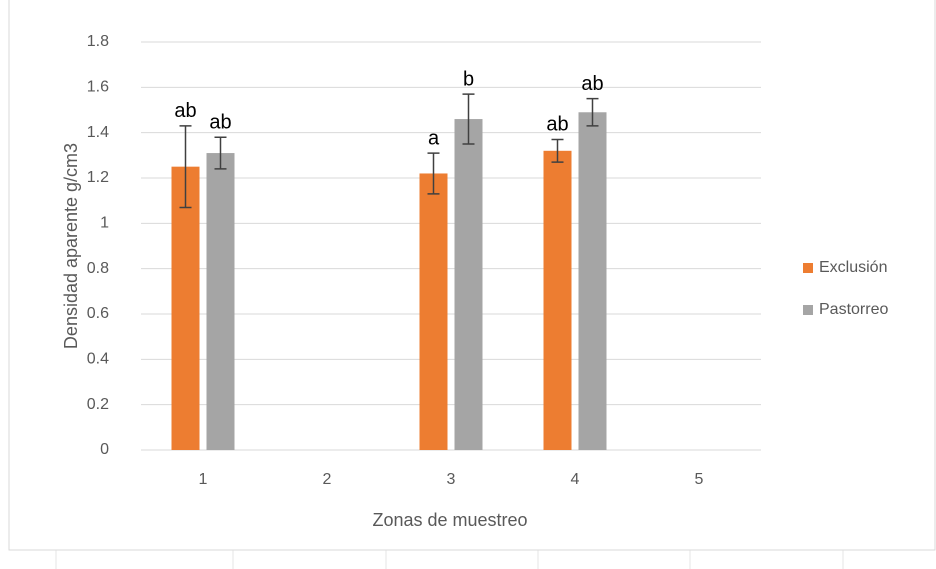  Describe the element at coordinates (98, 404) in the screenshot. I see `y-tick-label: 0.2` at that location.